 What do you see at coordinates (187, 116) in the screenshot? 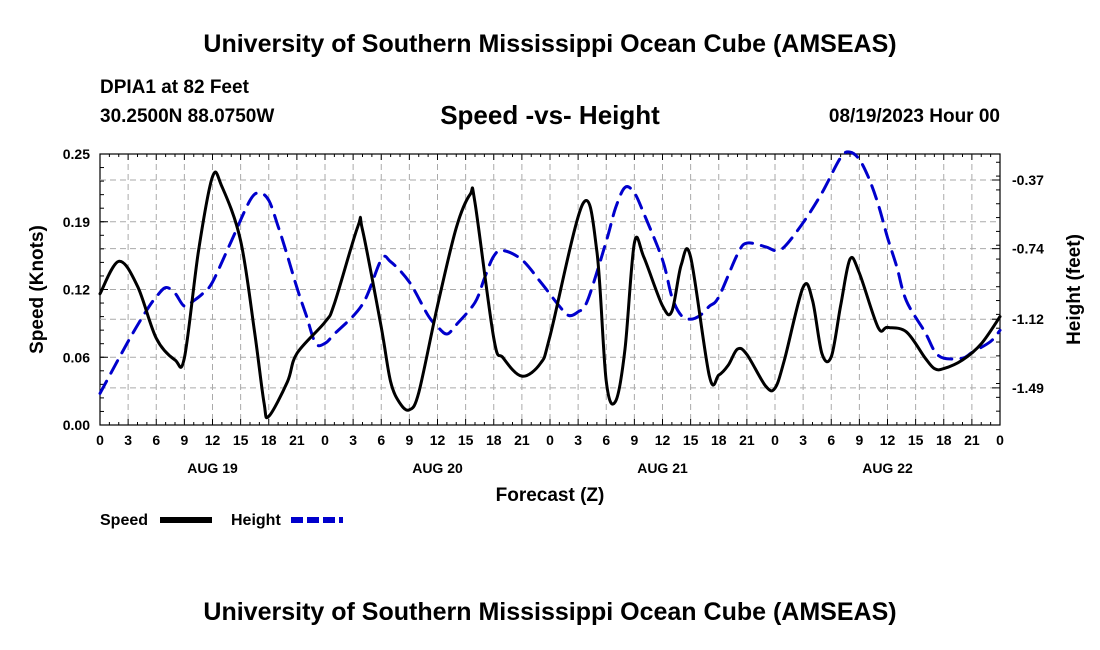
I see `station-coordinates: 30.2500N 88.0750W` at bounding box center [187, 116].